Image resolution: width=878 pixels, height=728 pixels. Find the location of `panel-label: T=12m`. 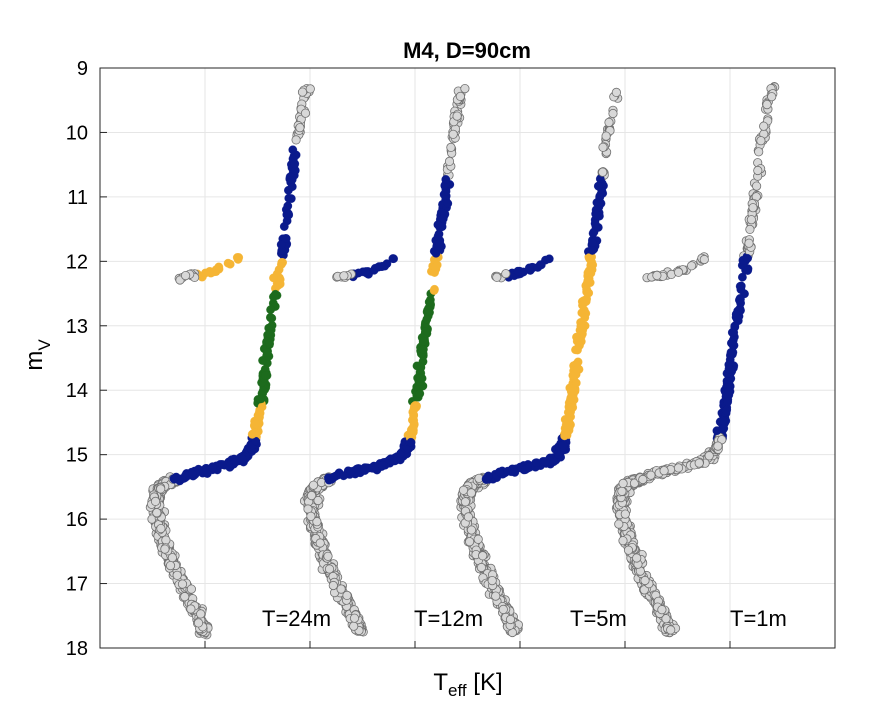

panel-label: T=12m is located at coordinates (448, 618).